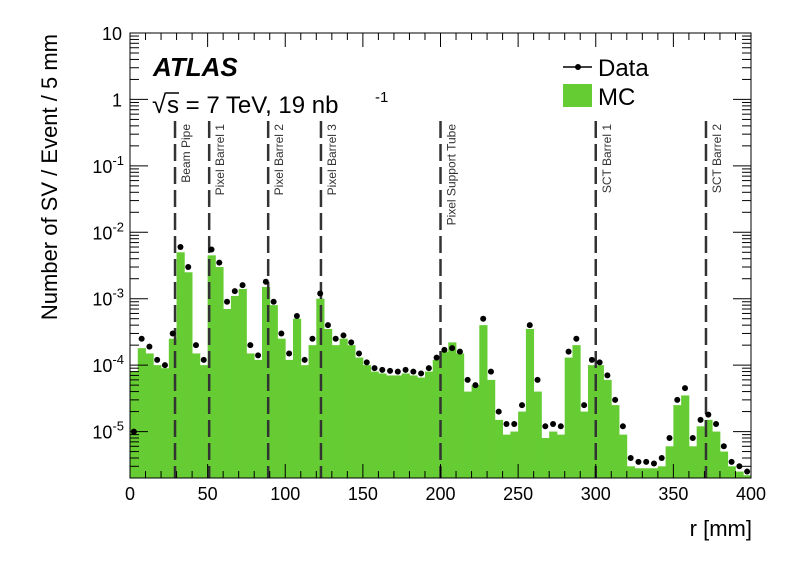 The width and height of the screenshot is (796, 572). I want to click on x-tick-label: 0, so click(130, 494).